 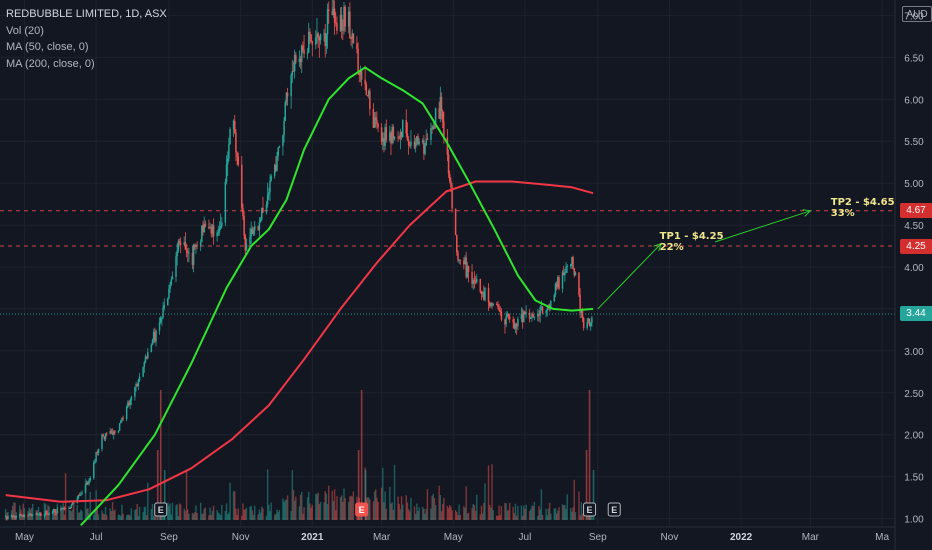 I want to click on legend-volume: Vol (20), so click(x=25, y=30).